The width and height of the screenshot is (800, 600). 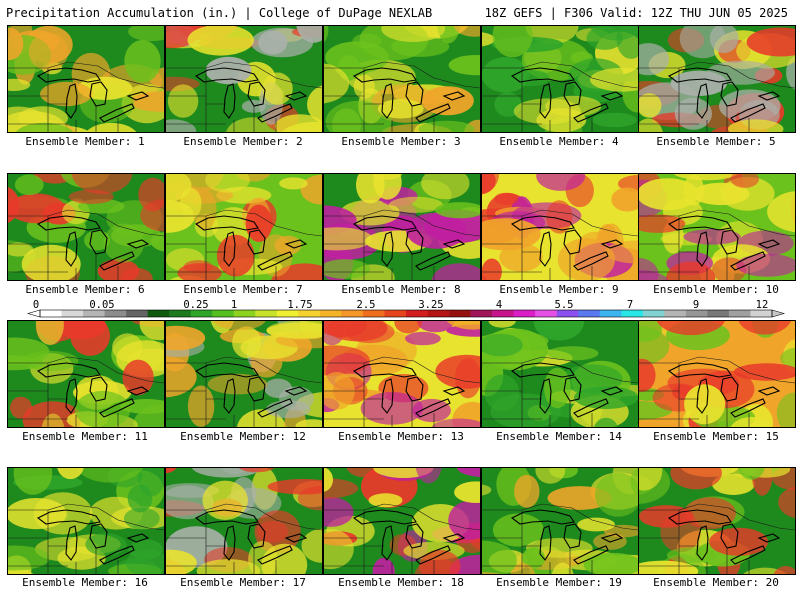 I want to click on colorbar-tick-label: 12, so click(x=762, y=305).